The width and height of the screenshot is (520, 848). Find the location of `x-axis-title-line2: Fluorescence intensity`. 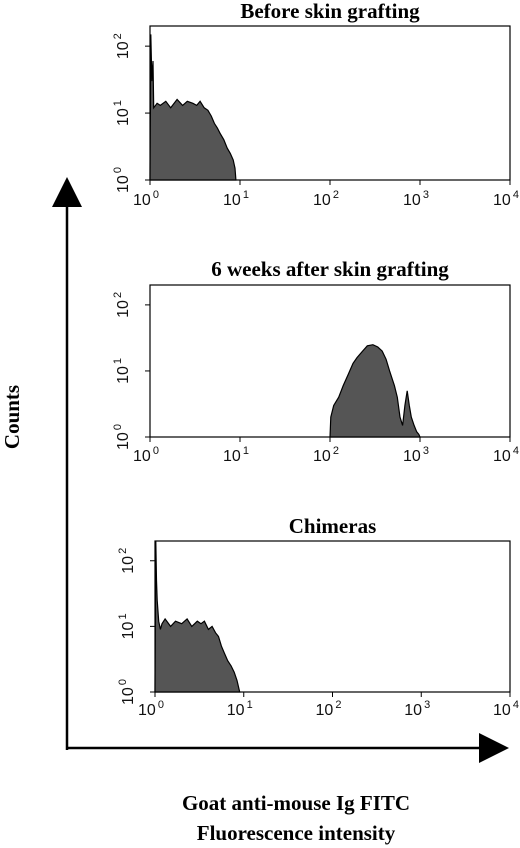

x-axis-title-line2: Fluorescence intensity is located at coordinates (296, 833).